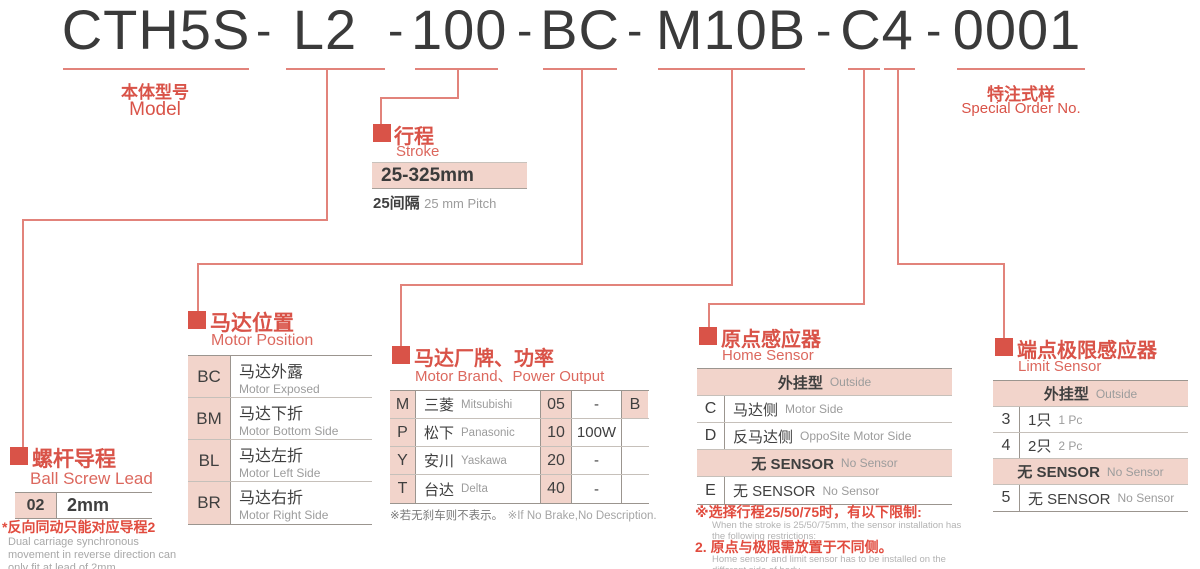 The width and height of the screenshot is (1200, 569). Describe the element at coordinates (556, 460) in the screenshot. I see `power-code-cell: 20` at that location.